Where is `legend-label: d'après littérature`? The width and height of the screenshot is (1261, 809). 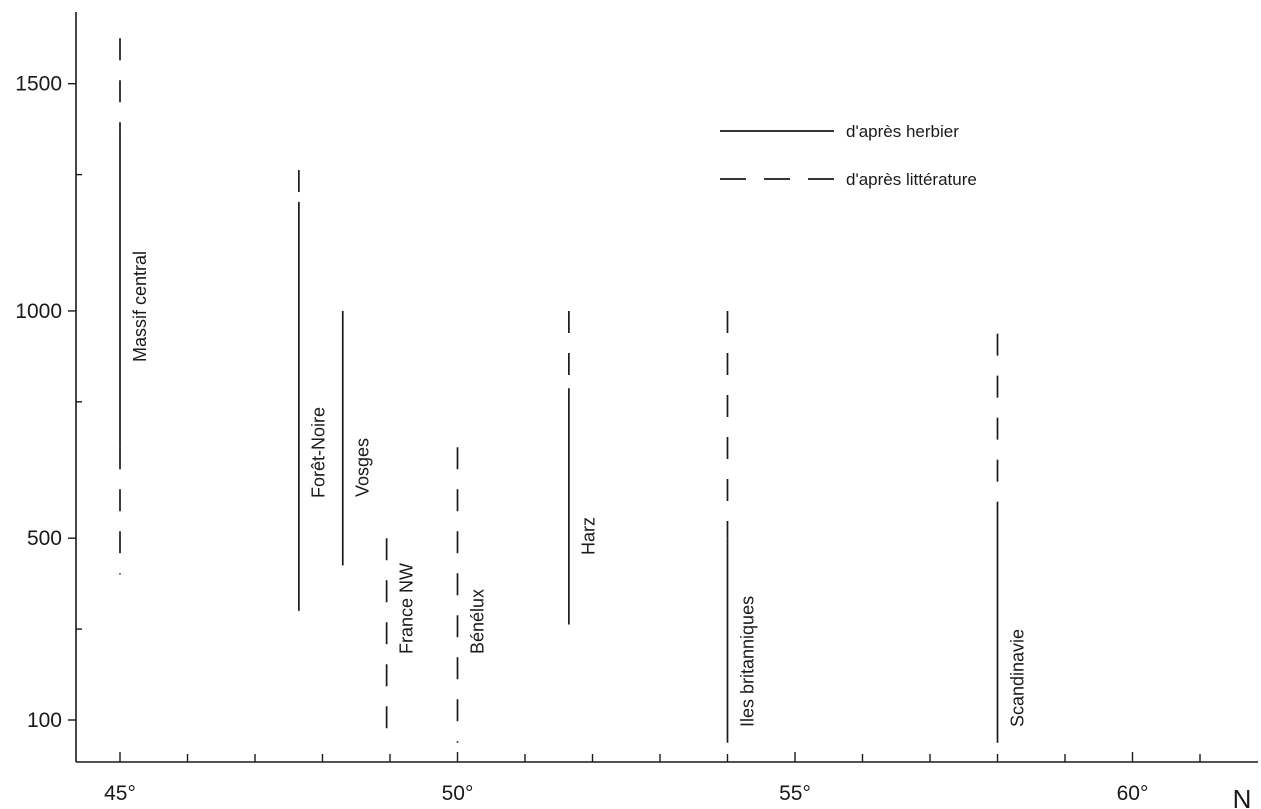
legend-label: d'après littérature is located at coordinates (911, 179).